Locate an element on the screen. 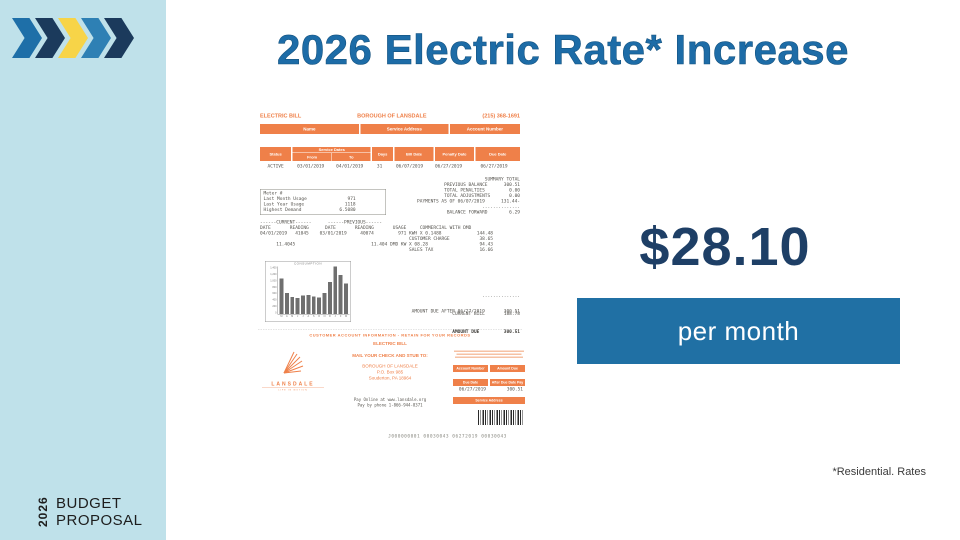 This screenshot has height=540, width=960. bill-date-value: 06/07/2019 is located at coordinates (409, 166).